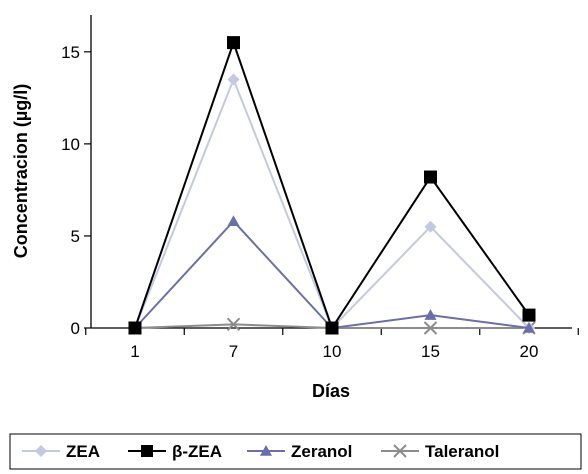 This screenshot has width=588, height=474. Describe the element at coordinates (321, 451) in the screenshot. I see `legend-label: Zeranol` at that location.